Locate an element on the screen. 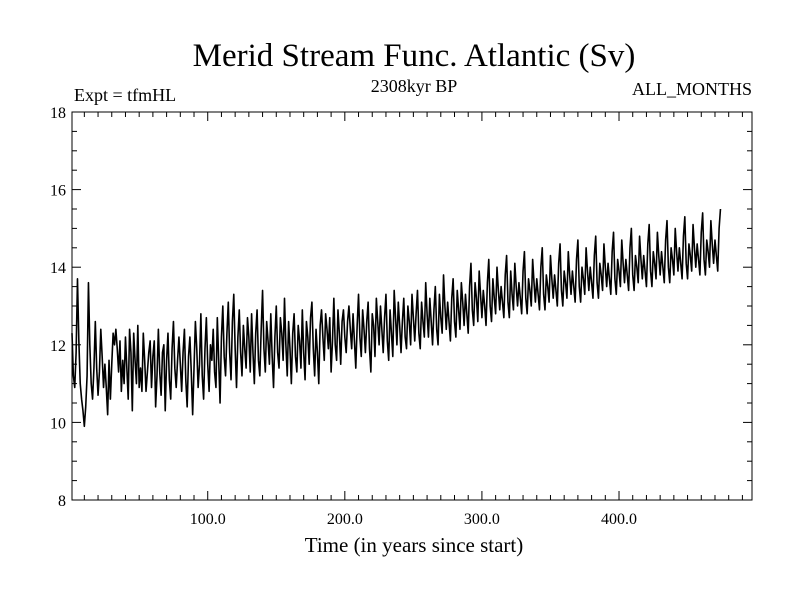 Image resolution: width=800 pixels, height=600 pixels. chart-subtitle-right: ALL_MONTHS is located at coordinates (692, 89).